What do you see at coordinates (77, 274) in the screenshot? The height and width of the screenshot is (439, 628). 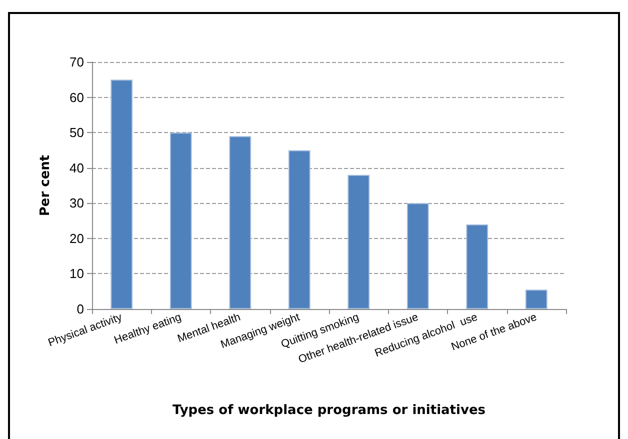 I see `y-tick-label: 10` at bounding box center [77, 274].